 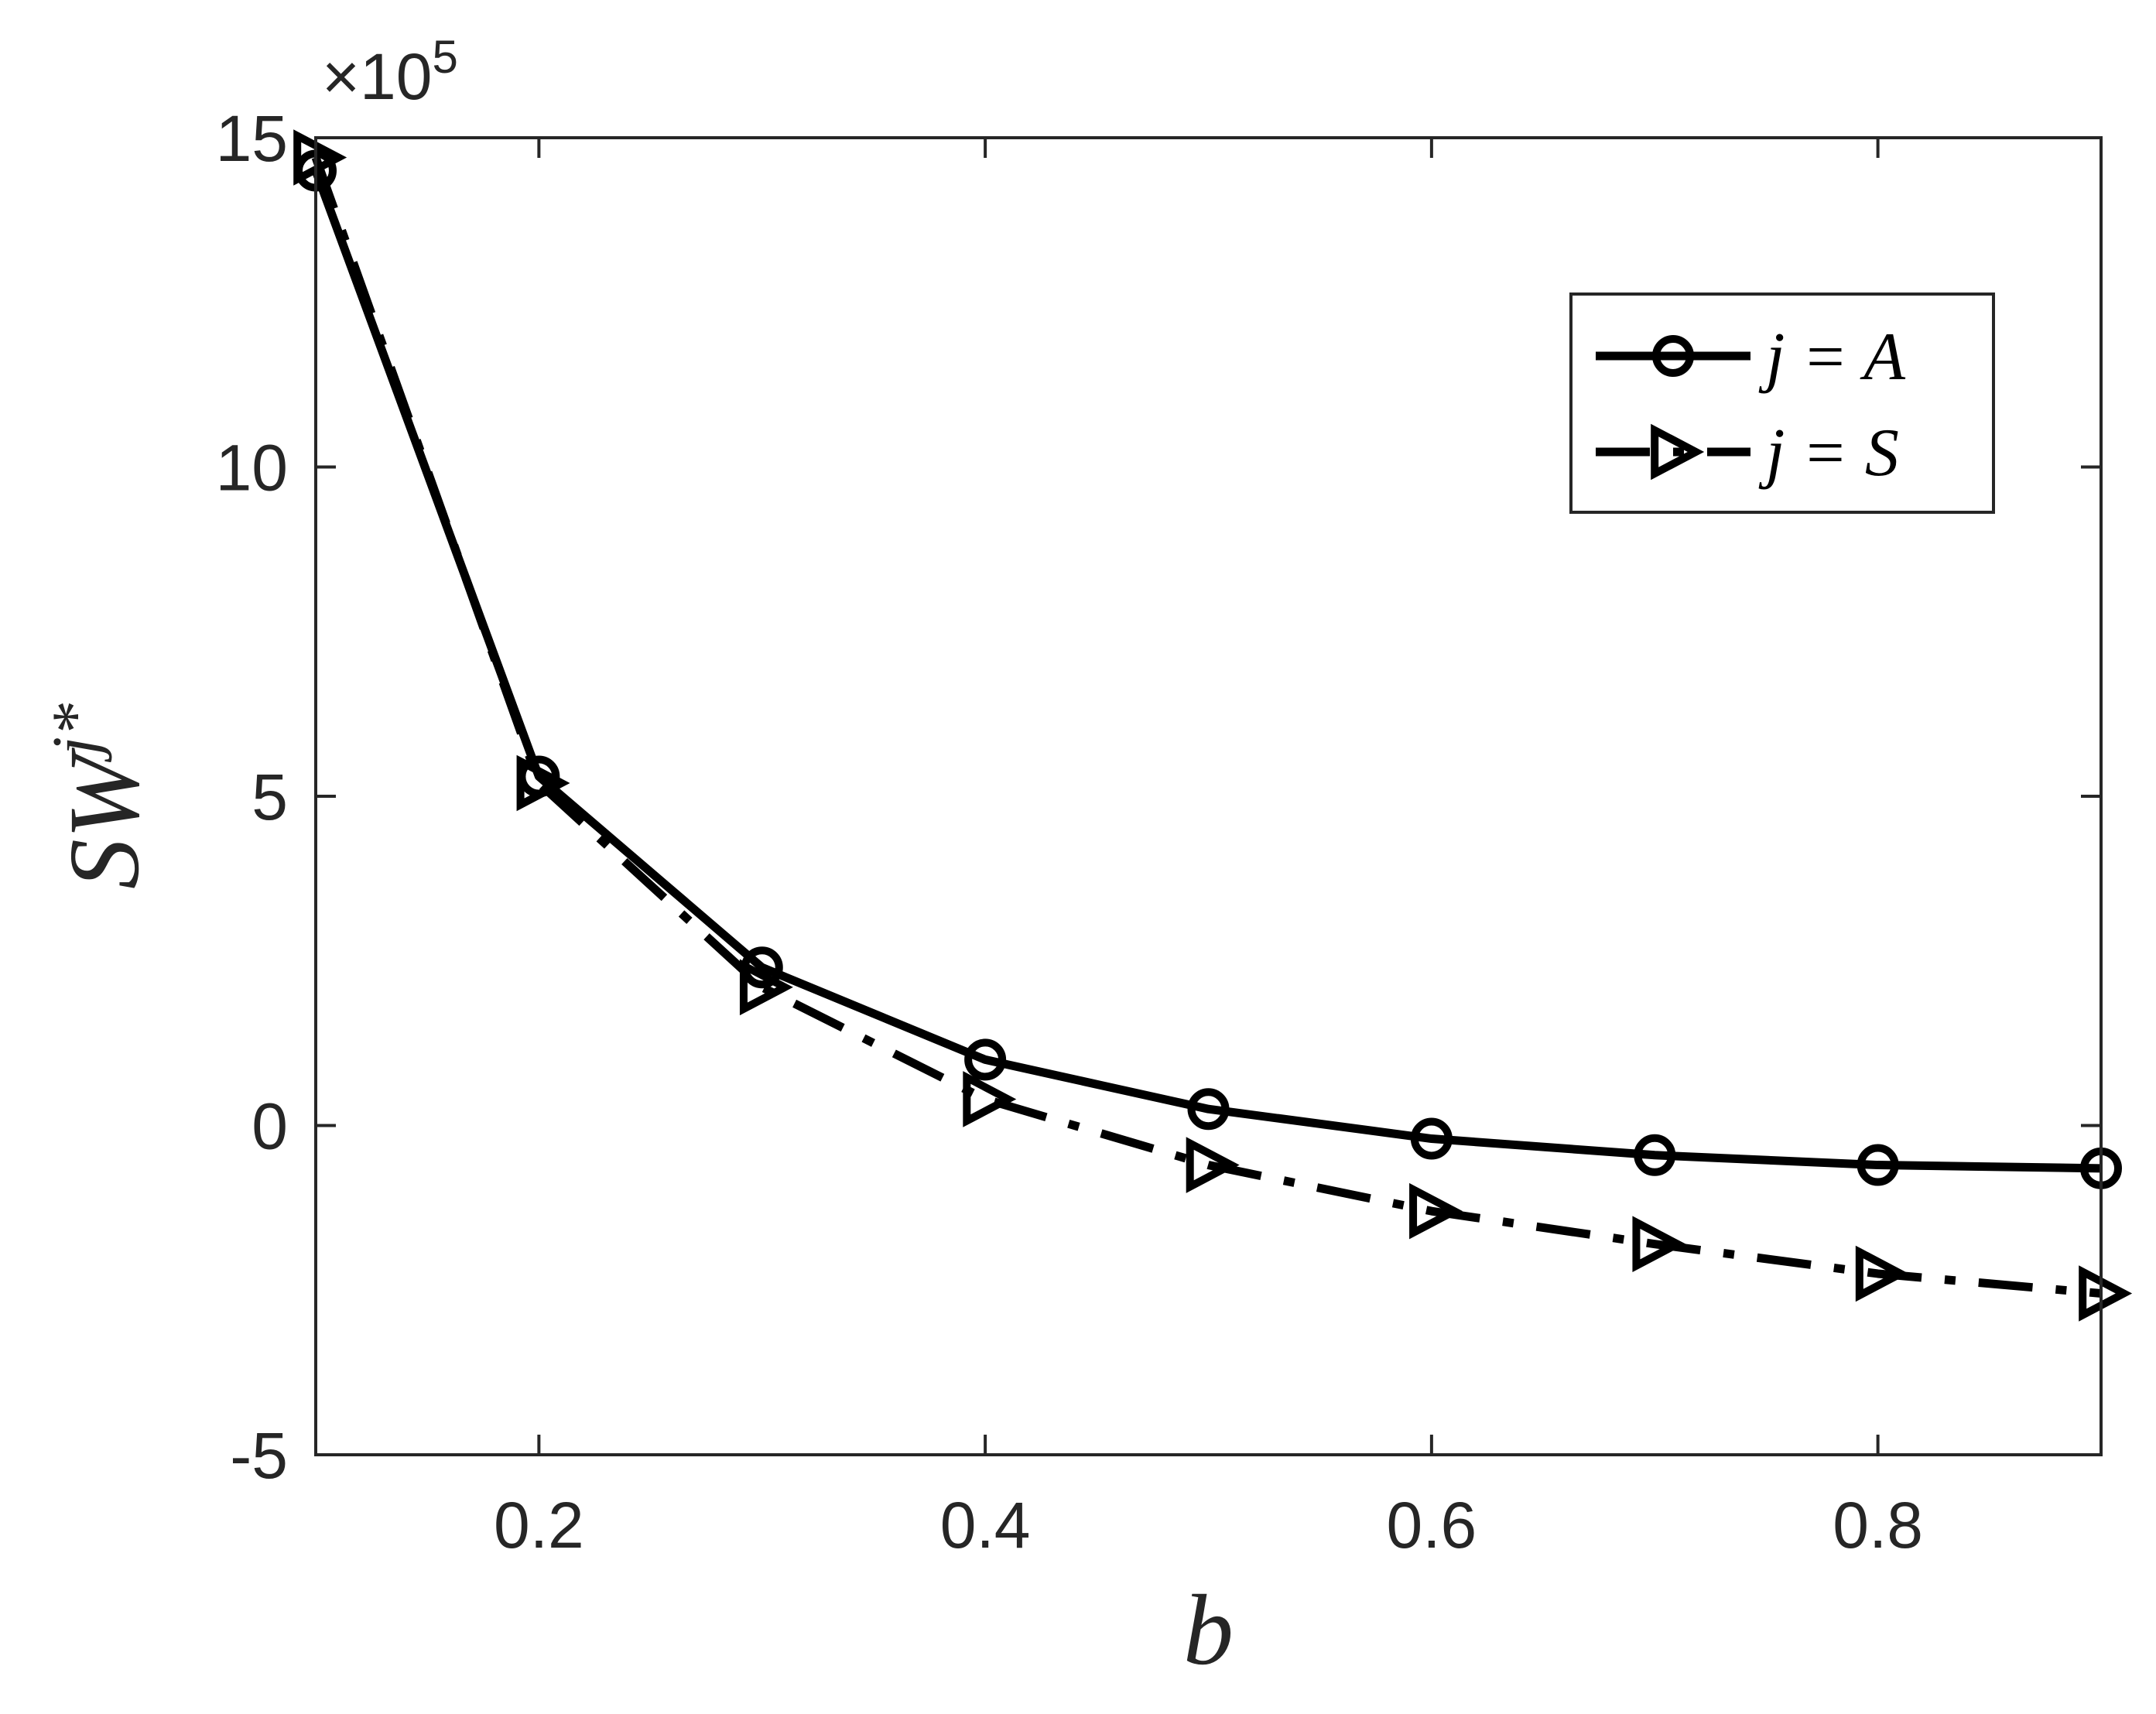 I want to click on y-axis-multiplier-base: ×10, so click(x=377, y=76).